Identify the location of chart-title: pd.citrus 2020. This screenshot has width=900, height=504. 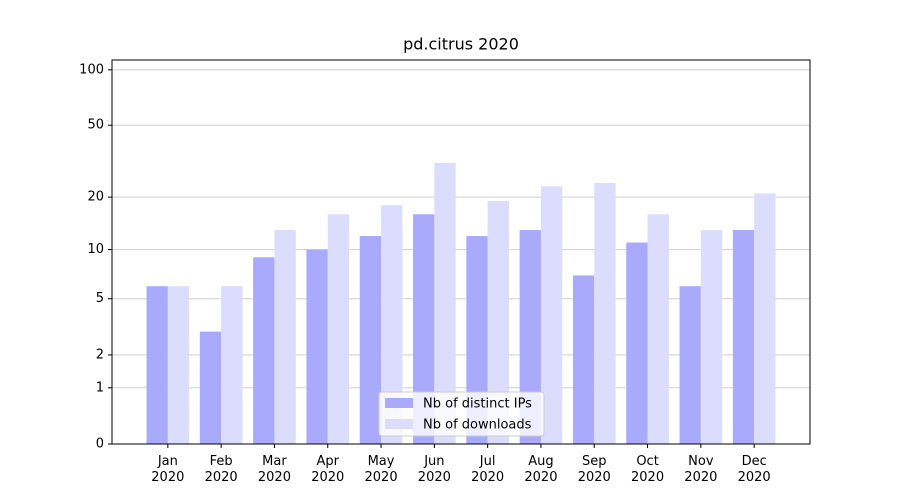
(461, 44).